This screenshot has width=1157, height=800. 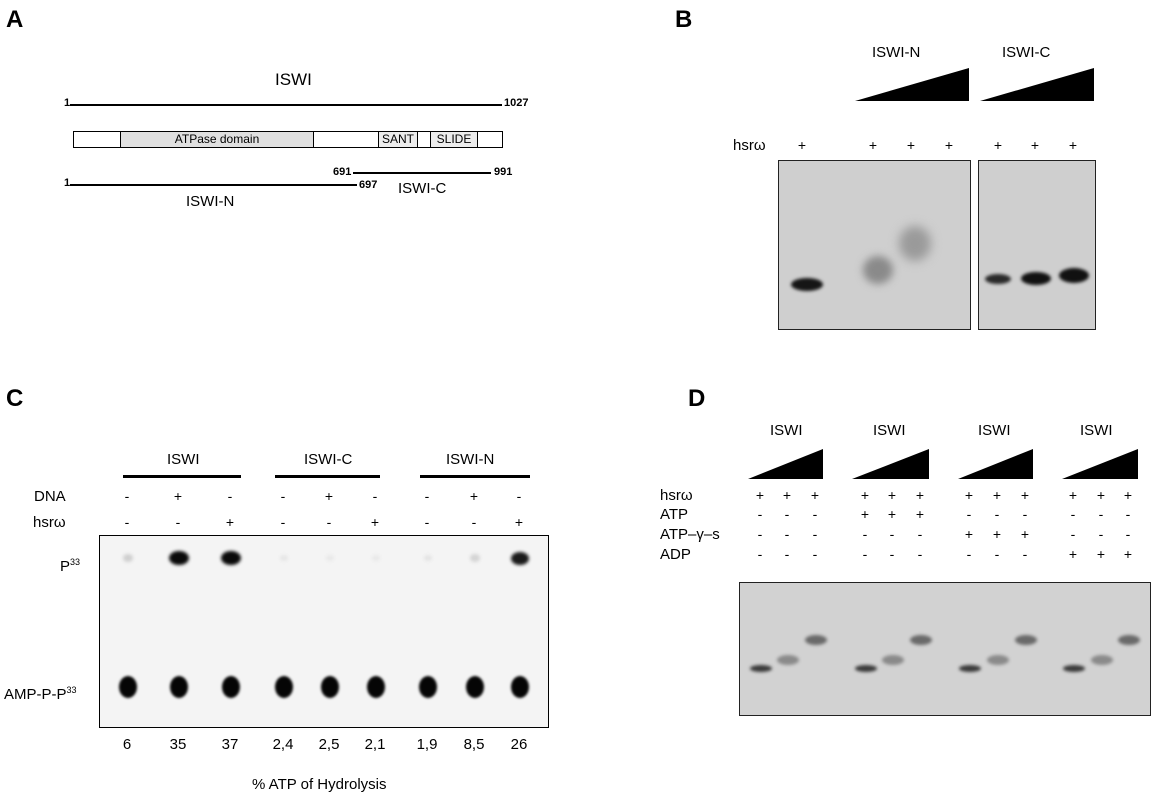 I want to click on n-fragment-line, so click(x=213, y=185).